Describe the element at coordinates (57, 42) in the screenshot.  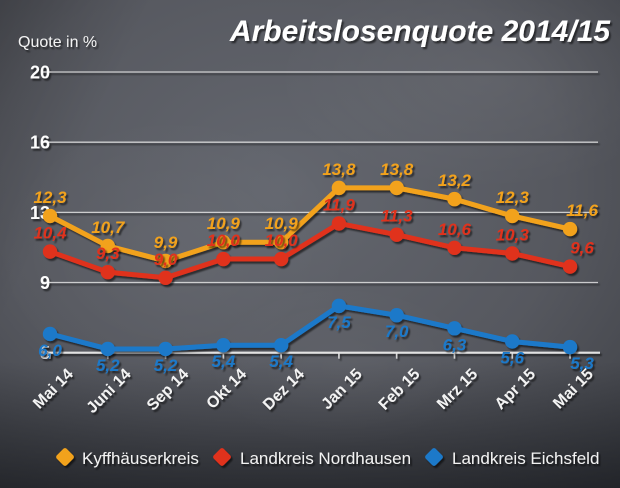
I see `y-axis-title: Quote in %` at that location.